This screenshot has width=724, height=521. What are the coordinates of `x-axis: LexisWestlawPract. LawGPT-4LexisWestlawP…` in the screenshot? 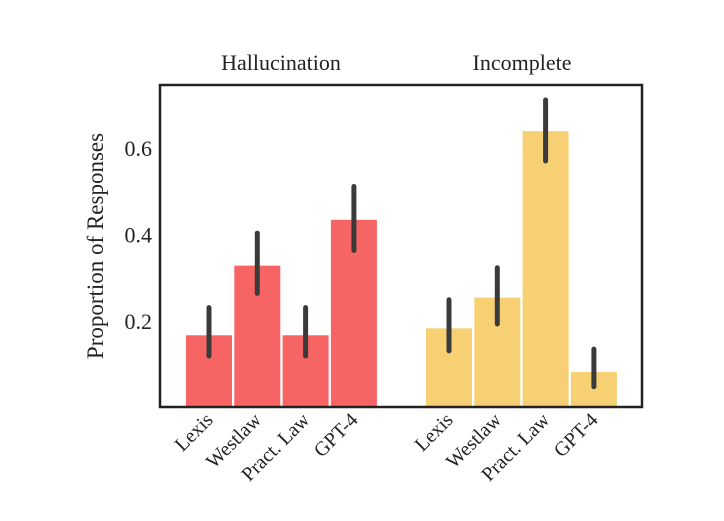 It's located at (387, 447).